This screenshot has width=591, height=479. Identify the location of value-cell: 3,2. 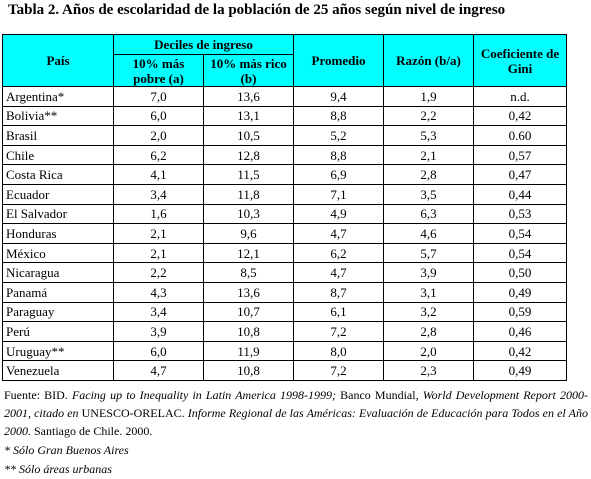
(428, 312).